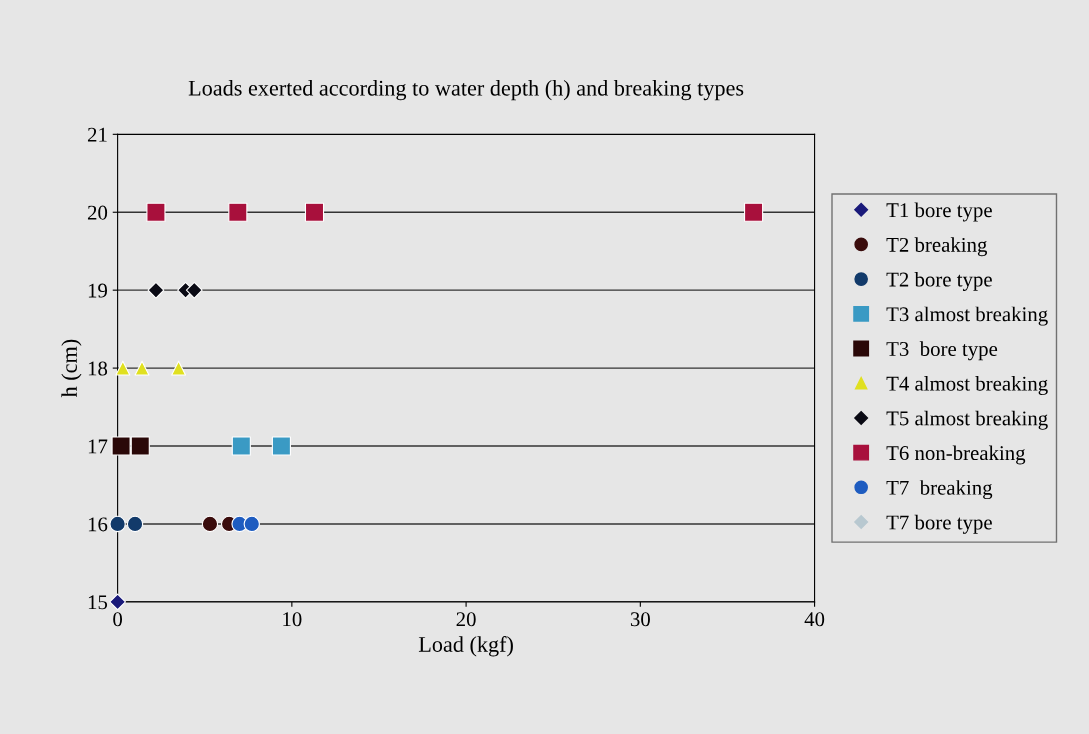 The image size is (1089, 734). I want to click on y-tick-label: 19, so click(98, 290).